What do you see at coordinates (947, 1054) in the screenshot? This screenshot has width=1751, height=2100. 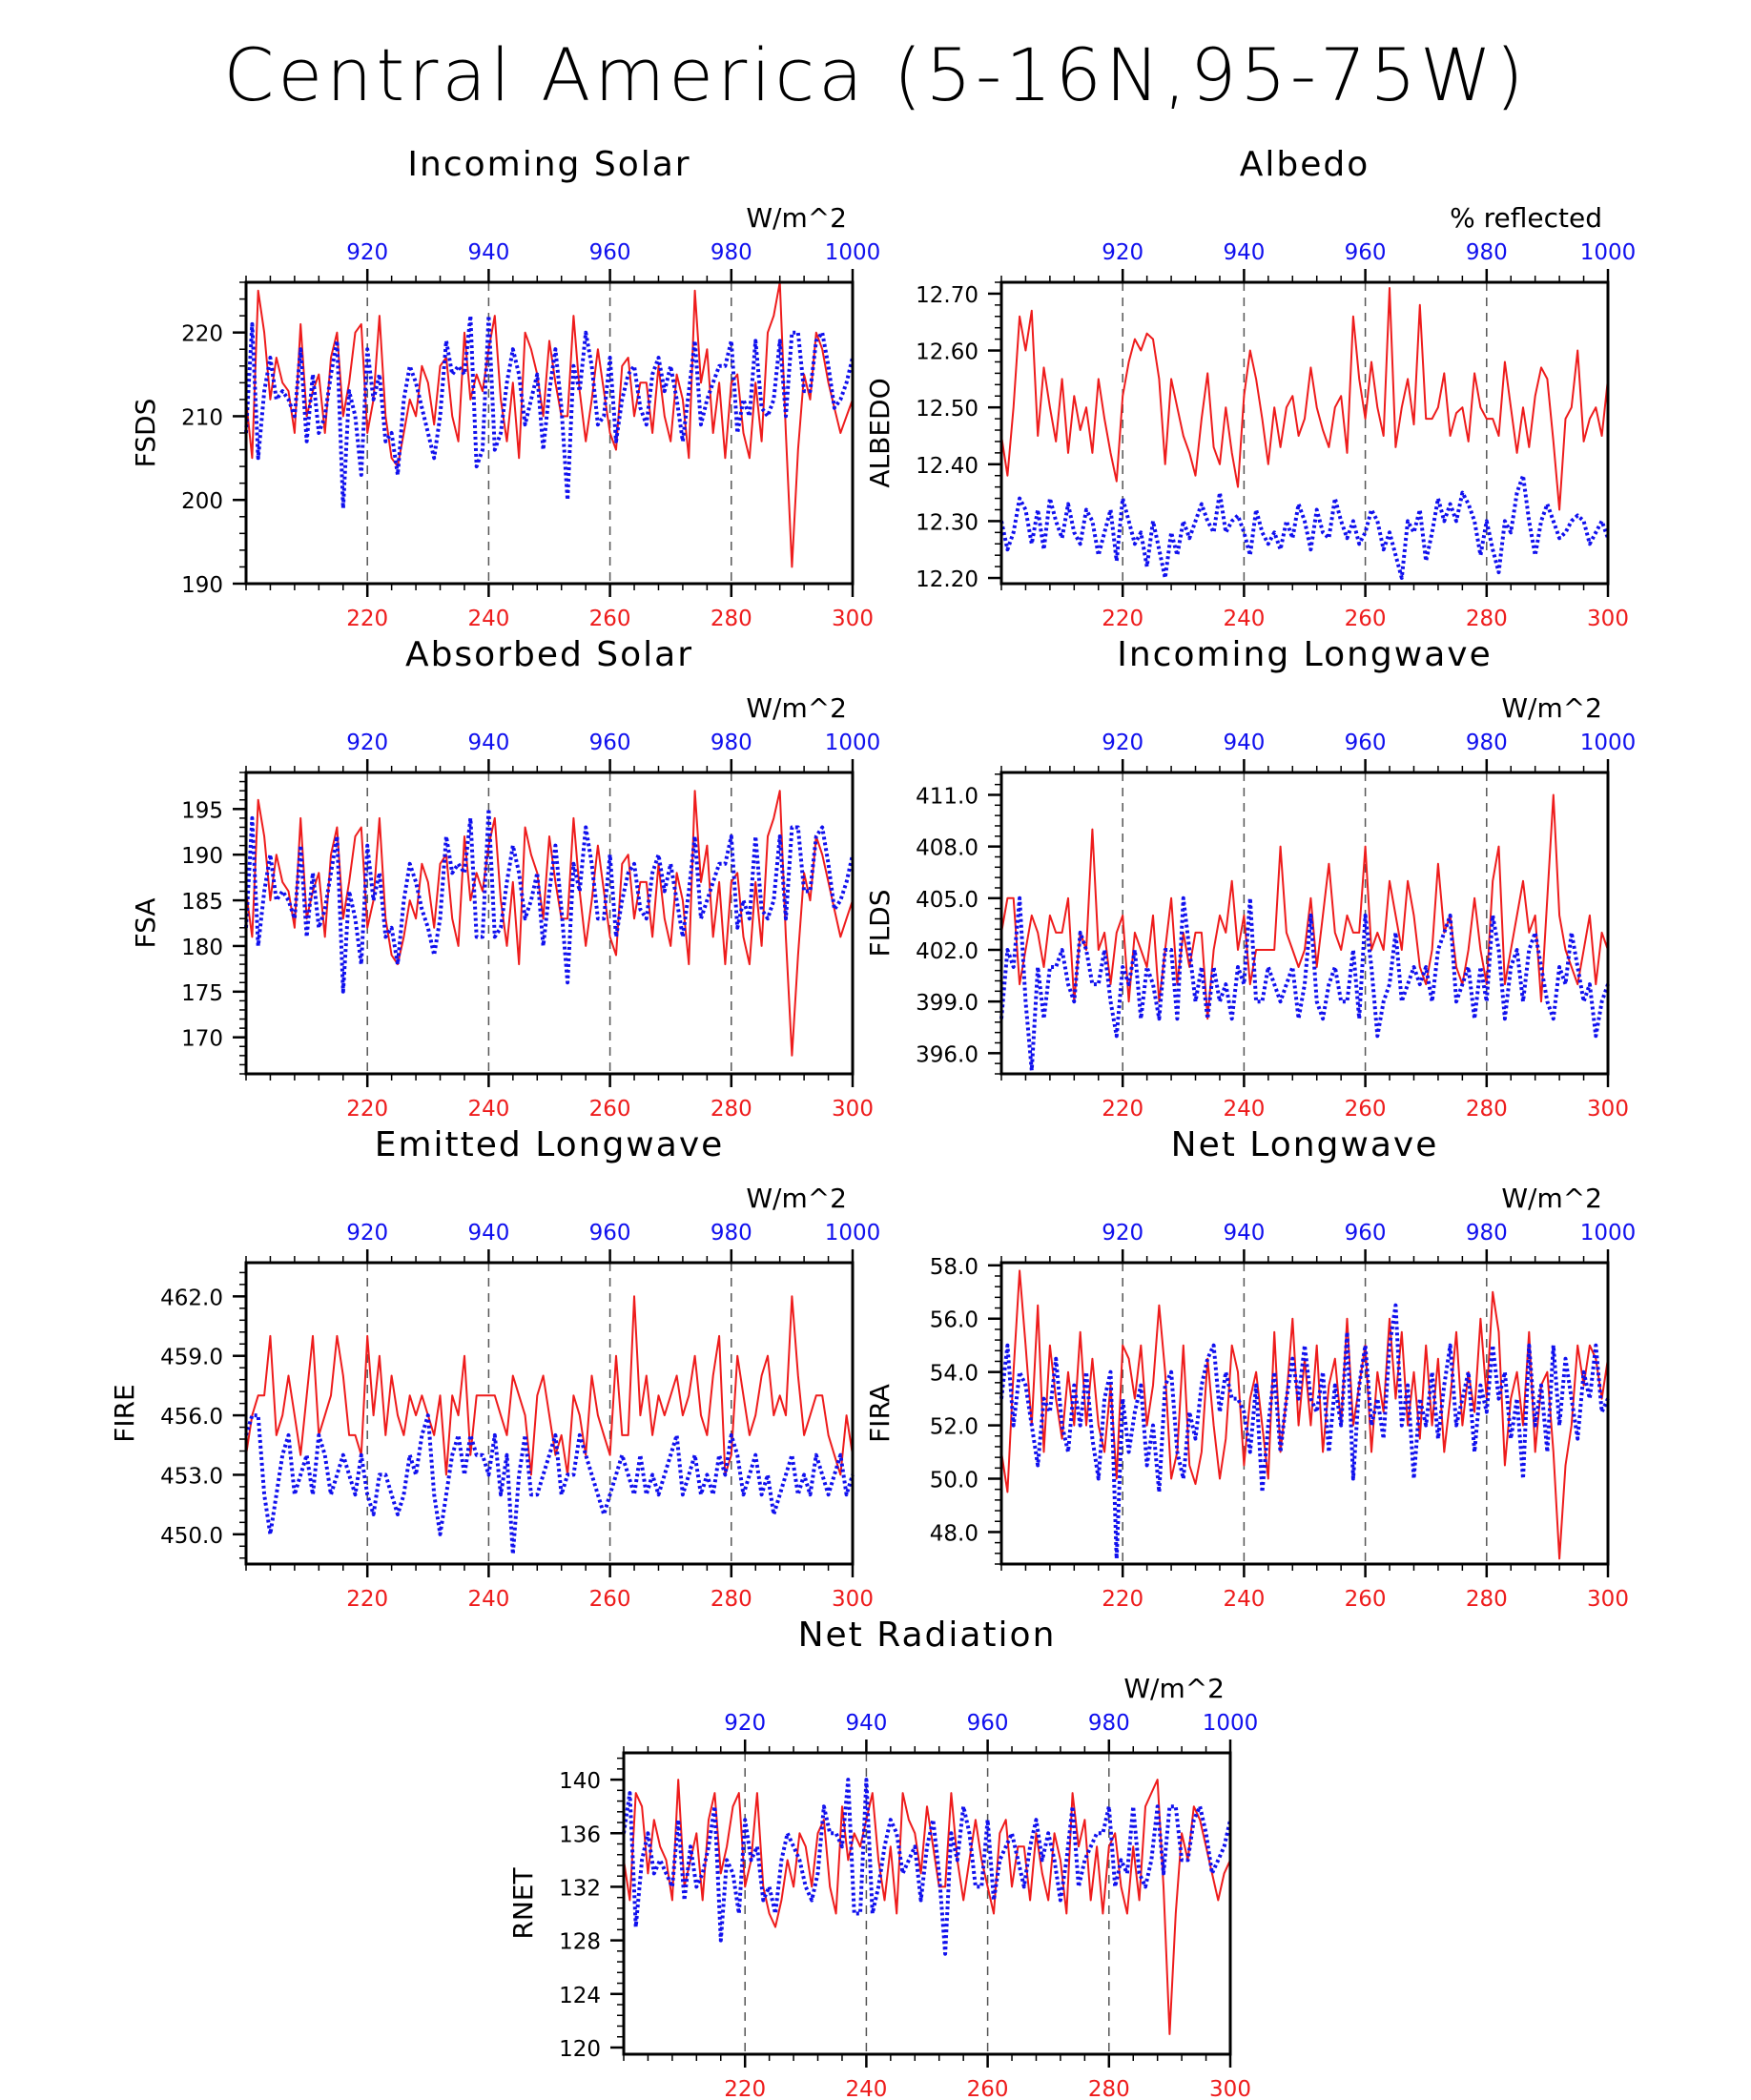 I see `y-tick-label: 396.0` at bounding box center [947, 1054].